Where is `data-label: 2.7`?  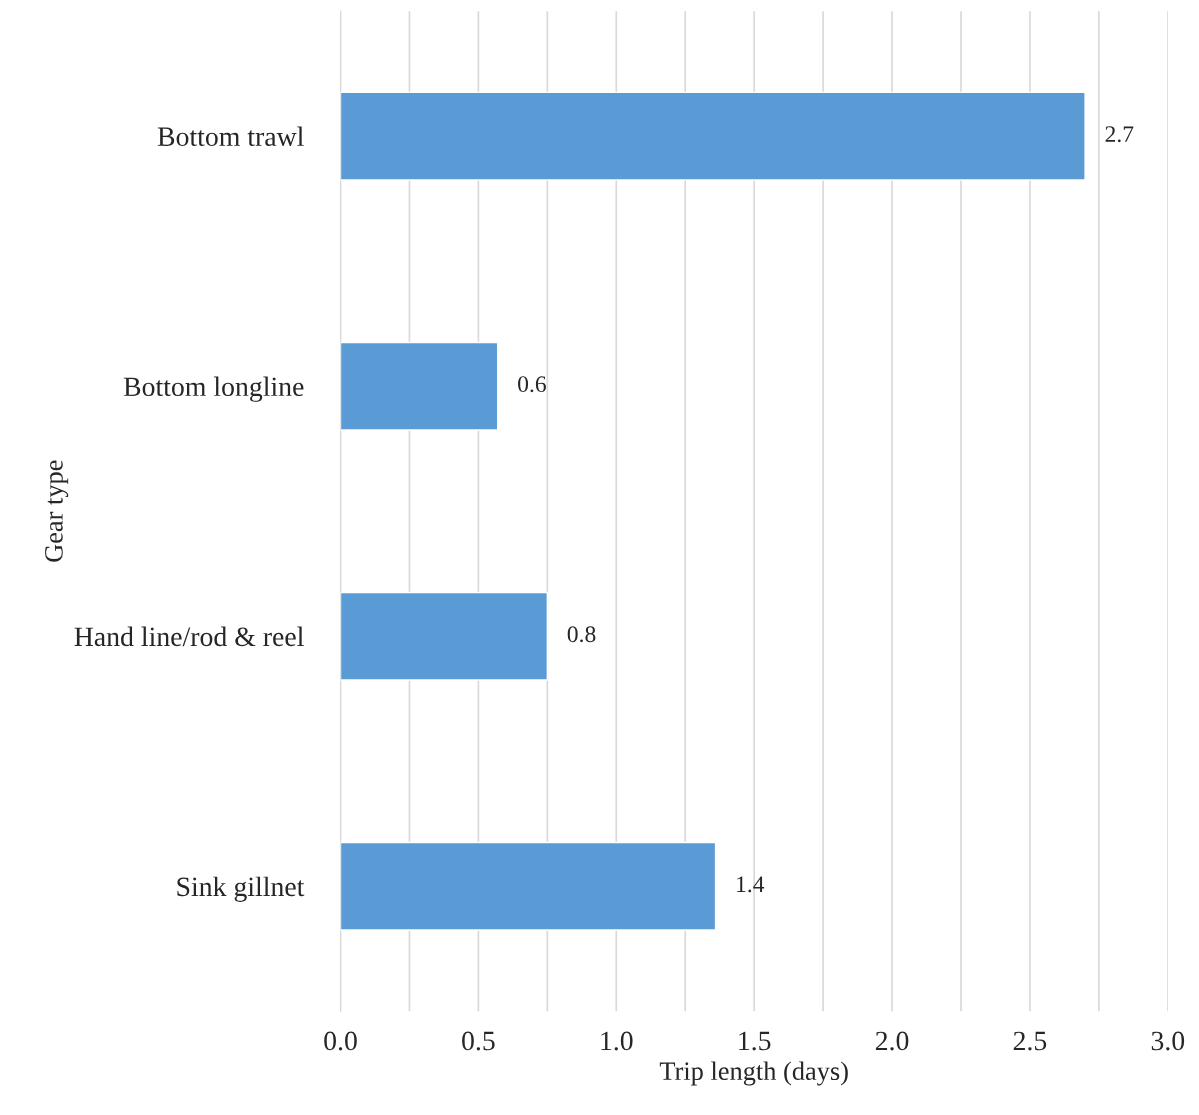
data-label: 2.7 is located at coordinates (1119, 134).